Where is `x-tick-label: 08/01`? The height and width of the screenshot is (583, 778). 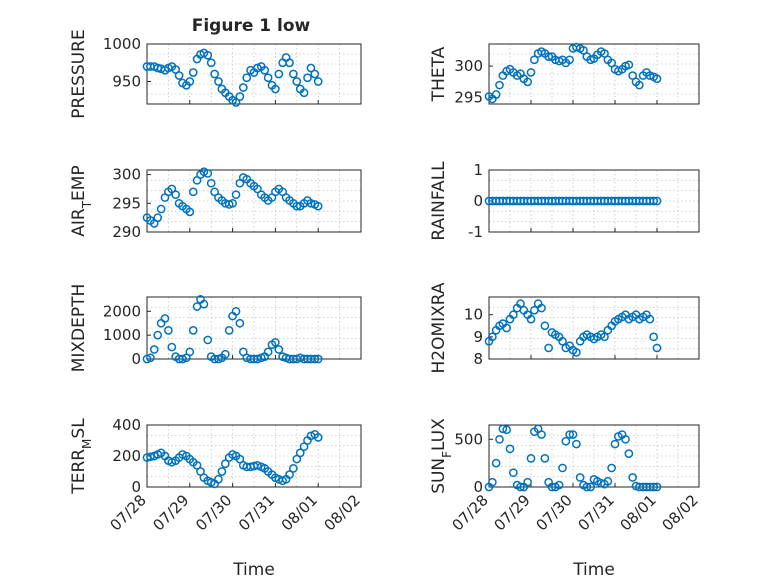 x-tick-label: 08/01 is located at coordinates (299, 512).